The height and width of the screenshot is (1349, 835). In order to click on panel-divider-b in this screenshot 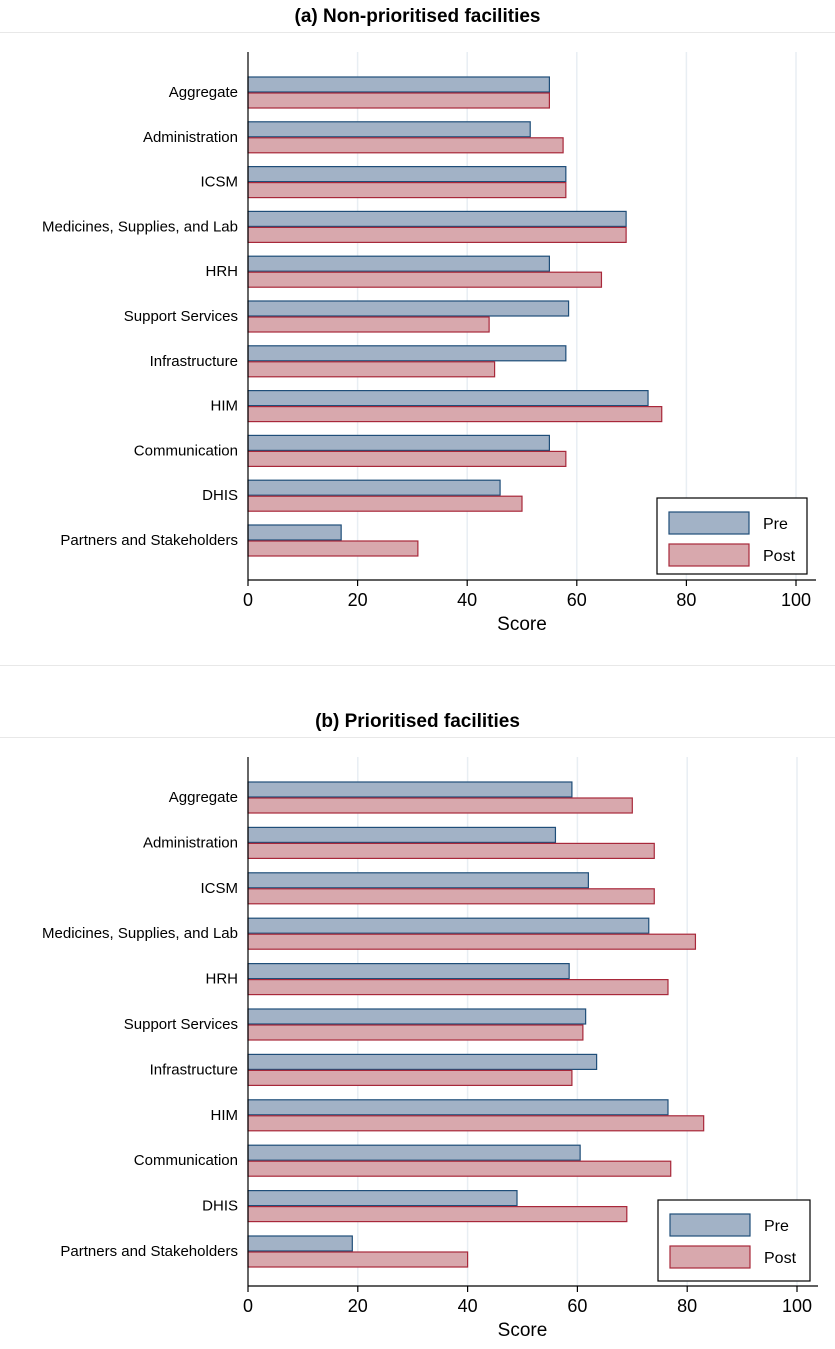, I will do `click(417, 737)`.